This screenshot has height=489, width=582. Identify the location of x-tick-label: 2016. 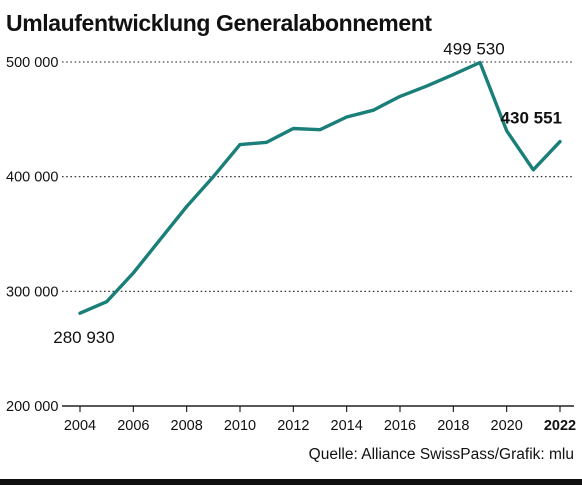
(400, 426).